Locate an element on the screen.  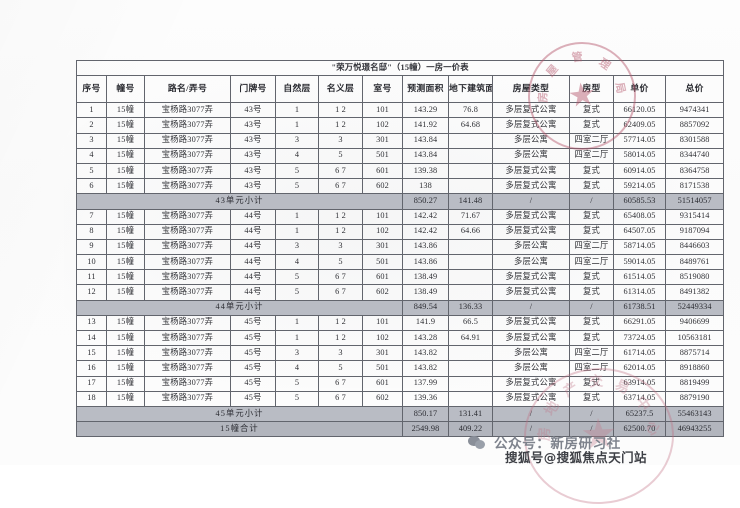
column-header-room: 室号 is located at coordinates (382, 89).